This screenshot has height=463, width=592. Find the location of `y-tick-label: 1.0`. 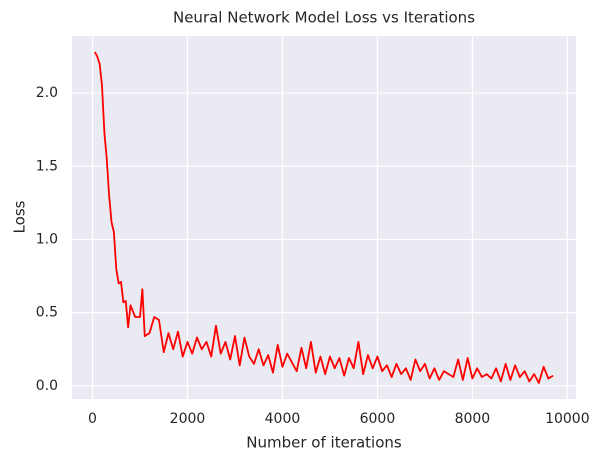

y-tick-label: 1.0 is located at coordinates (47, 239).